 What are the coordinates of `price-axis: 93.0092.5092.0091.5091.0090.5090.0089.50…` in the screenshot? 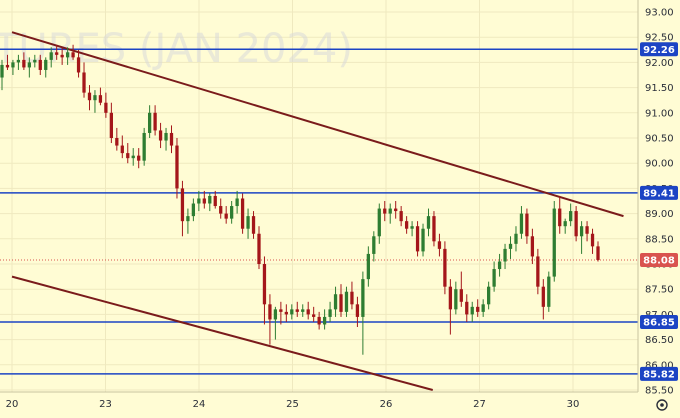 It's located at (659, 202).